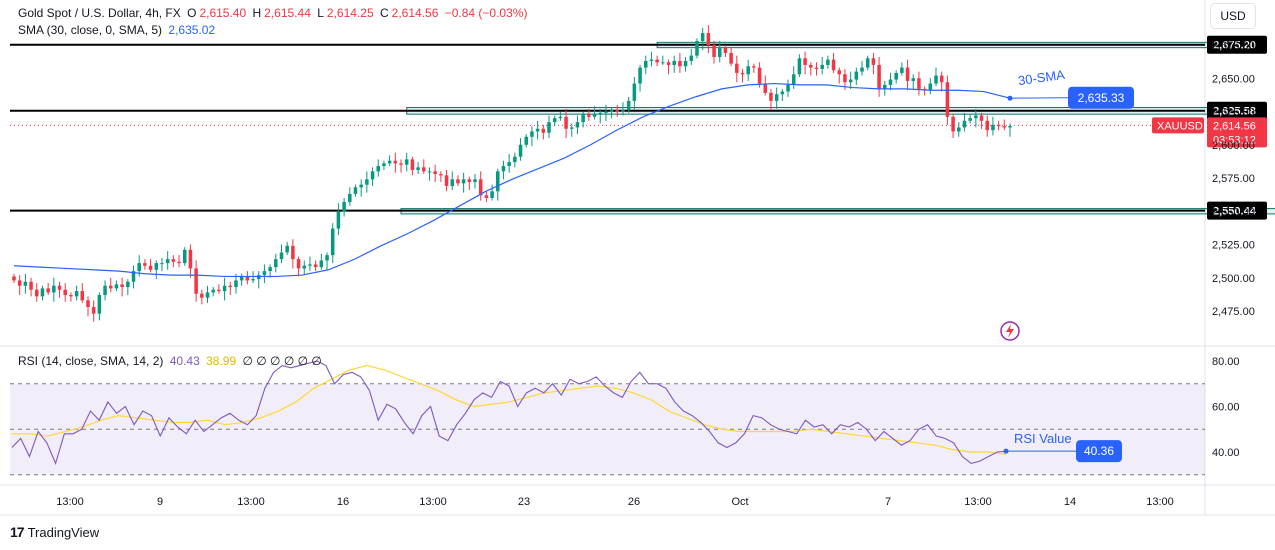  What do you see at coordinates (1233, 279) in the screenshot?
I see `price-tick-label: 2,500.00` at bounding box center [1233, 279].